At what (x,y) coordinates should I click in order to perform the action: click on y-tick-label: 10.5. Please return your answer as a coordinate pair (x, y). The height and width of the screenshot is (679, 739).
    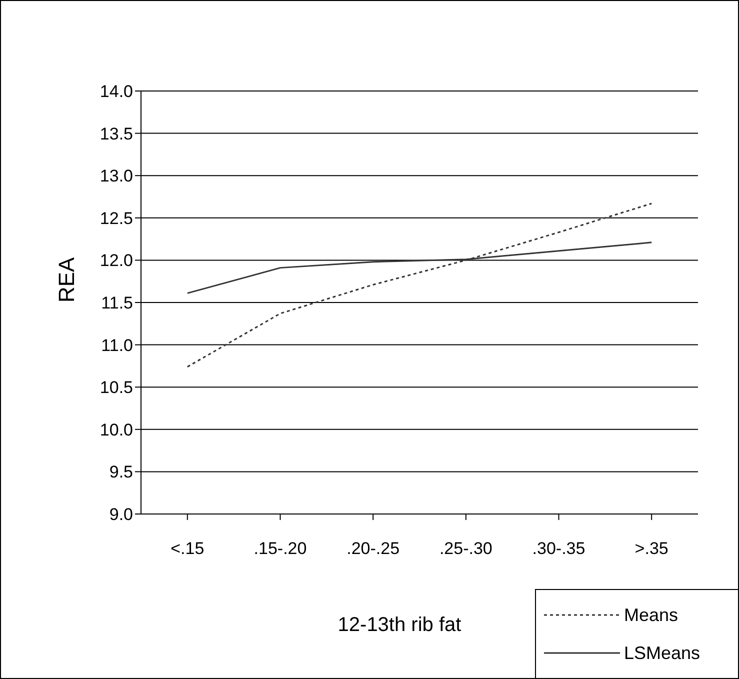
    Looking at the image, I should click on (116, 388).